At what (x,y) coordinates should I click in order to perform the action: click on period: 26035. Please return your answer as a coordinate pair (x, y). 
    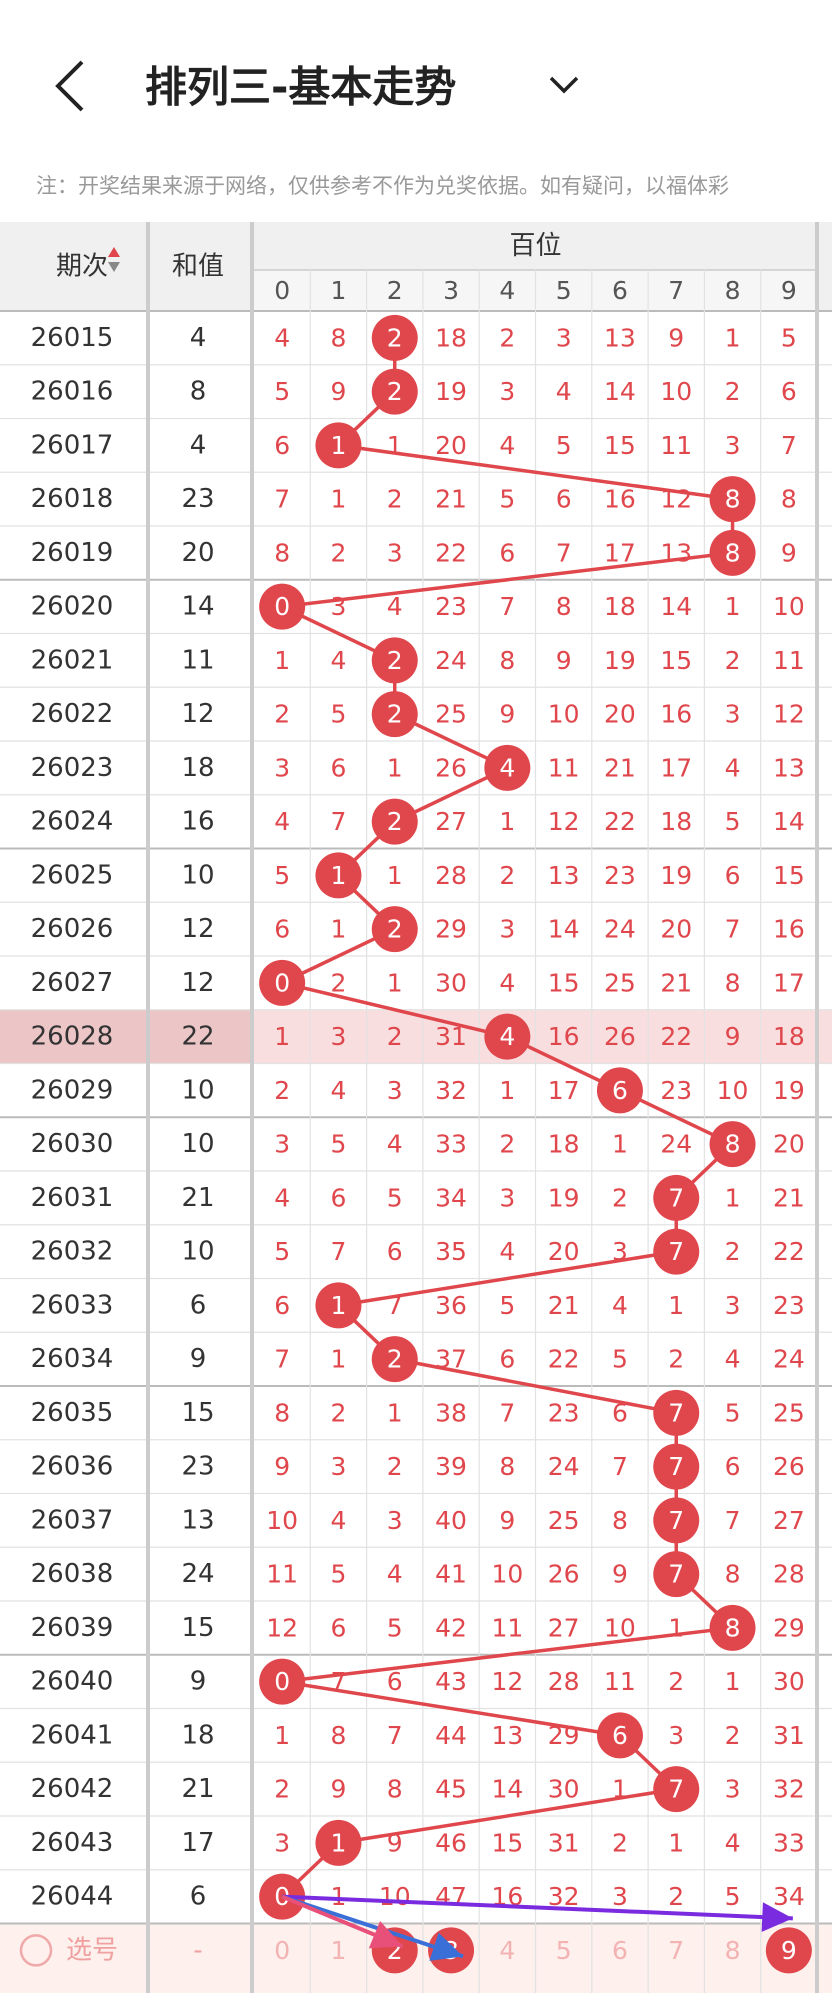
    Looking at the image, I should click on (72, 1413).